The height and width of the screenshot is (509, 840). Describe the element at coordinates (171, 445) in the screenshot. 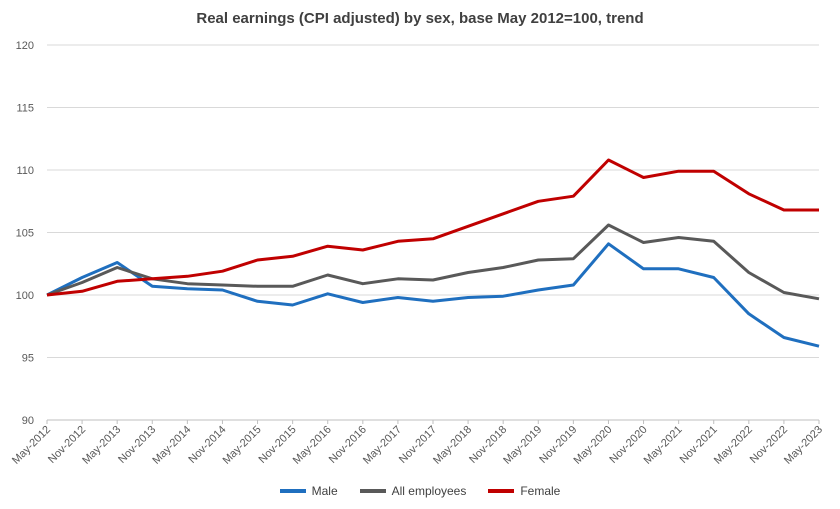

I see `x-tick-label: May-2014` at that location.